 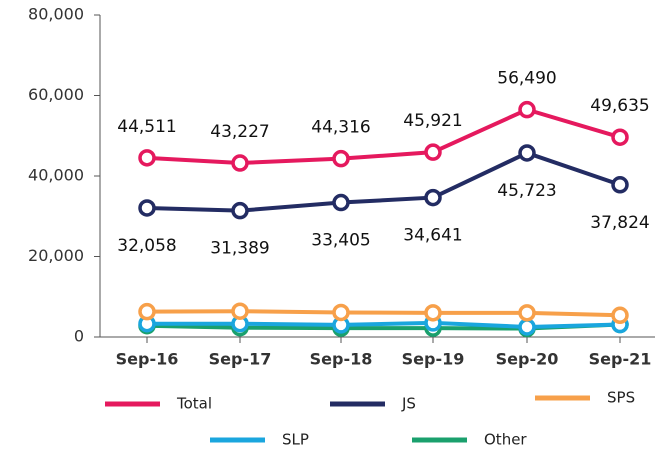 What do you see at coordinates (56, 175) in the screenshot?
I see `y-tick-label: 40,000` at bounding box center [56, 175].